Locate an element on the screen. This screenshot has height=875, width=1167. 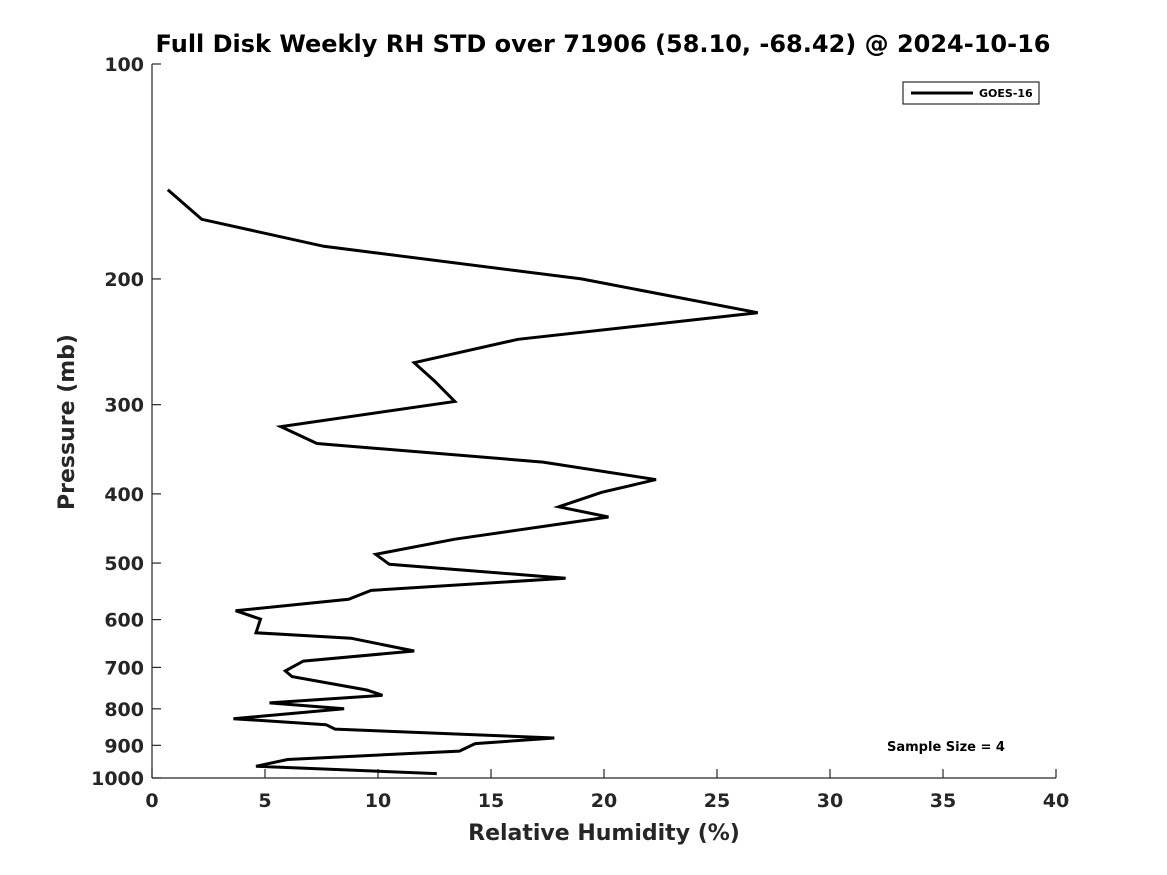
y-tick-label: 400 is located at coordinates (124, 495).